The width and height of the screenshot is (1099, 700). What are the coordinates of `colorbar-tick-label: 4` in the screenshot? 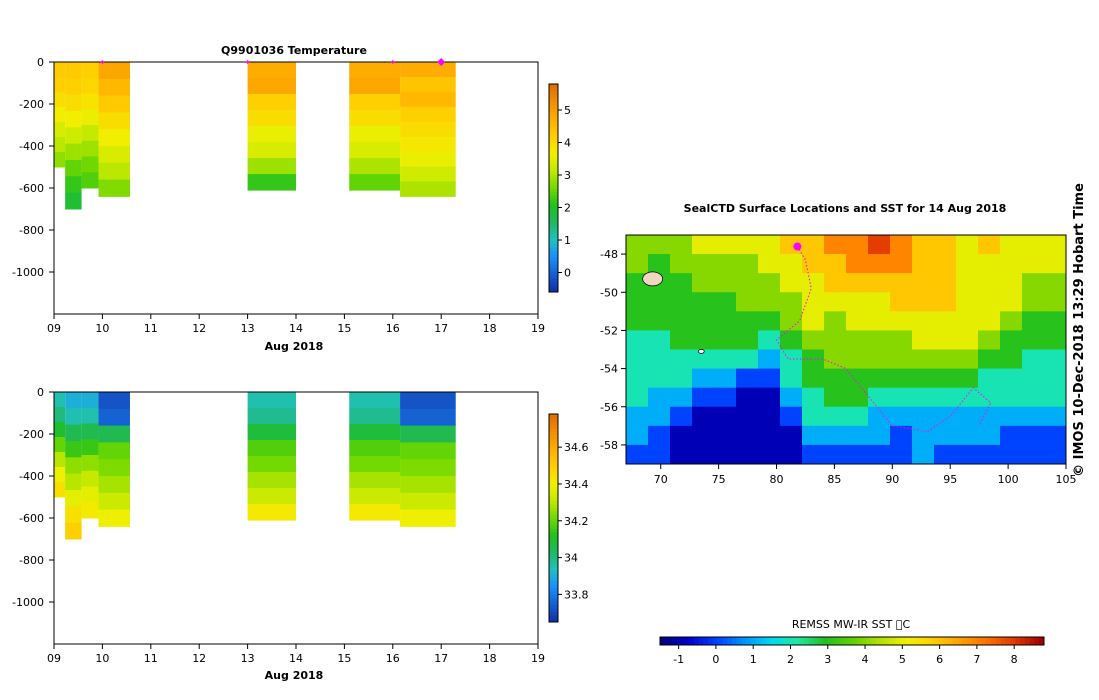 It's located at (567, 143).